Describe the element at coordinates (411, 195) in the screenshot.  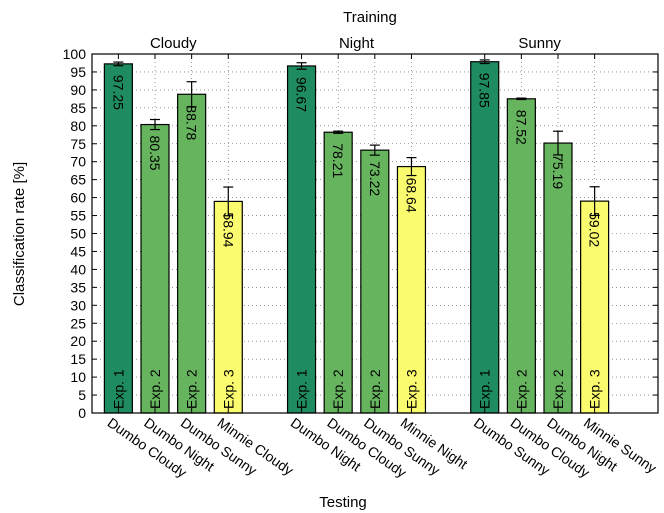
I see `value-label: 68.64` at that location.